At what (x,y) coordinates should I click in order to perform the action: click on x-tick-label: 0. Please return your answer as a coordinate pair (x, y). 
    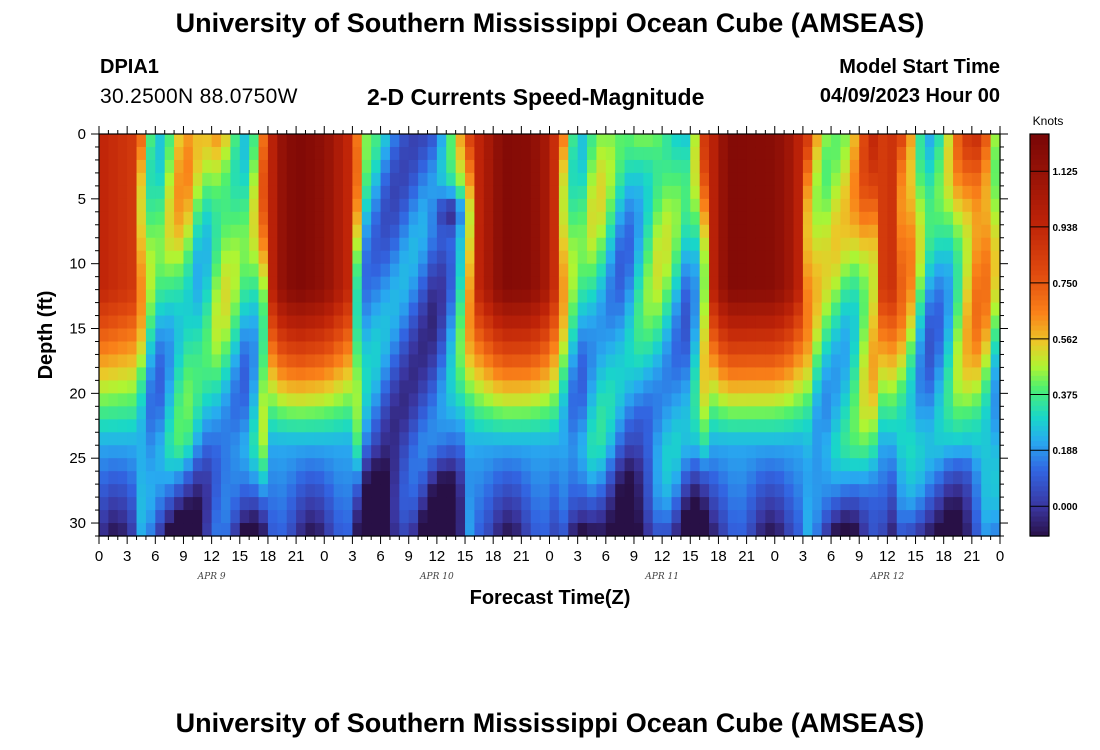
    Looking at the image, I should click on (324, 556).